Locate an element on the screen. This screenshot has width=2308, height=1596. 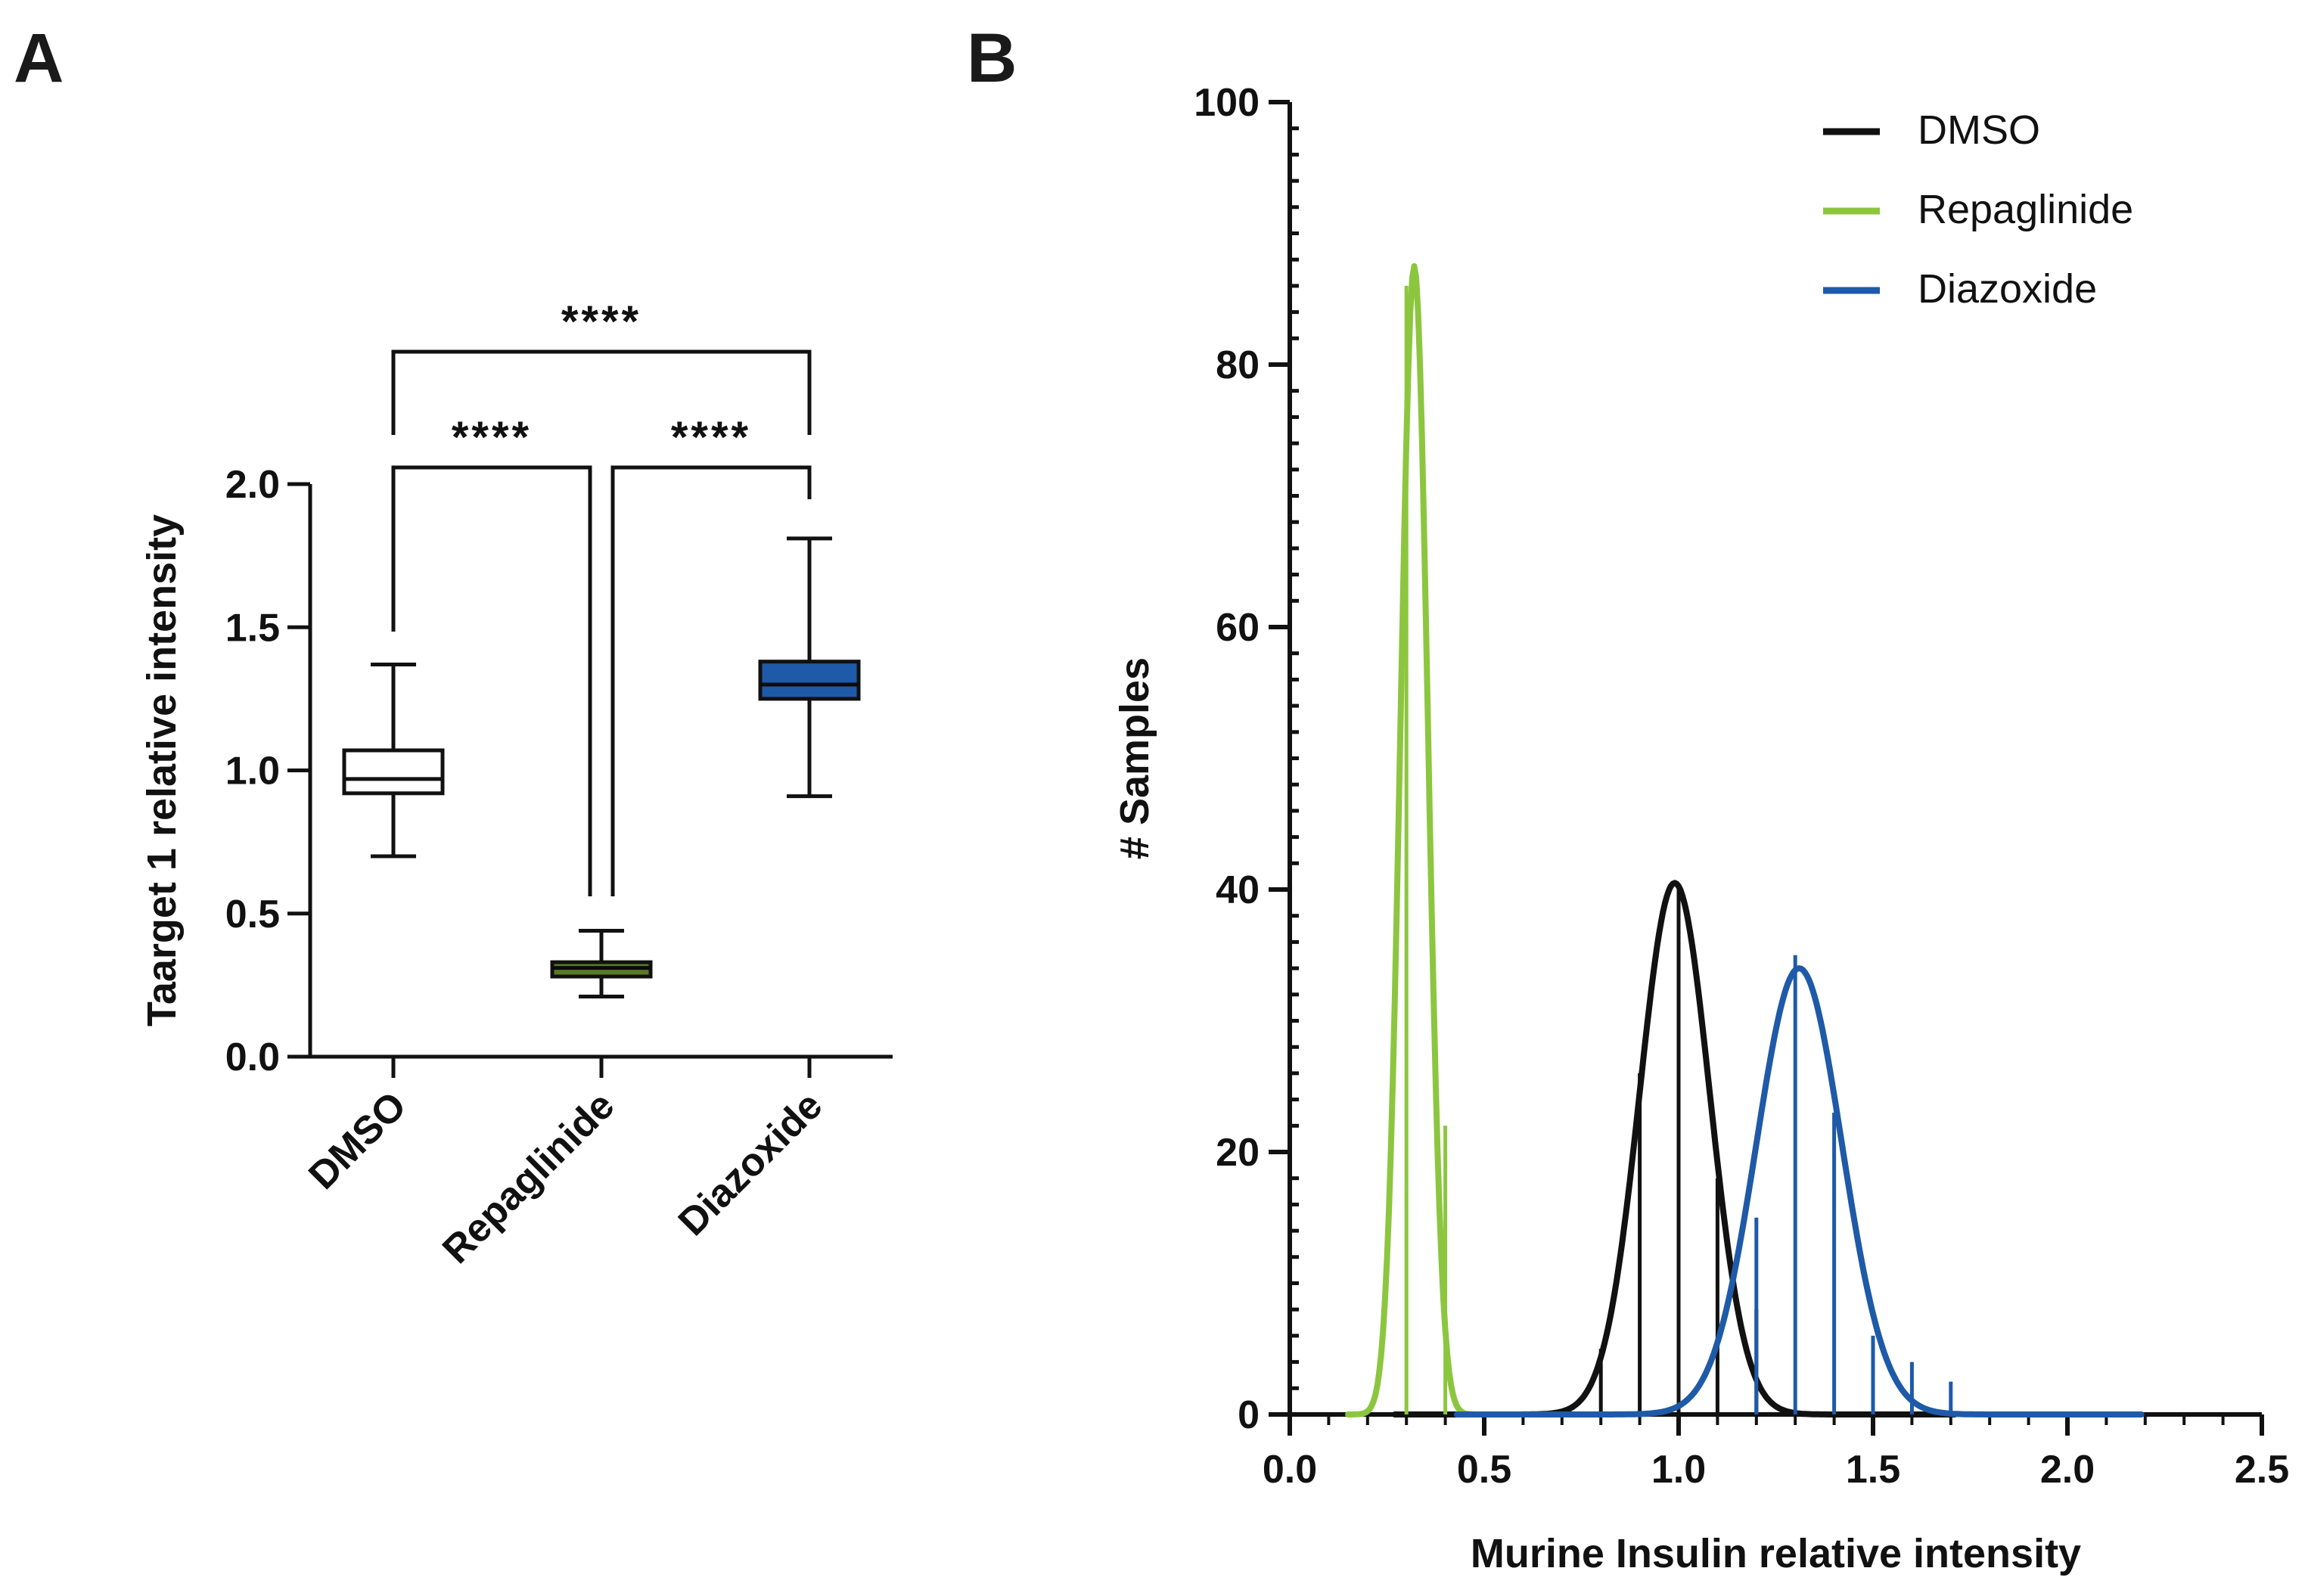
y-tick-label: 0.5 is located at coordinates (253, 914).